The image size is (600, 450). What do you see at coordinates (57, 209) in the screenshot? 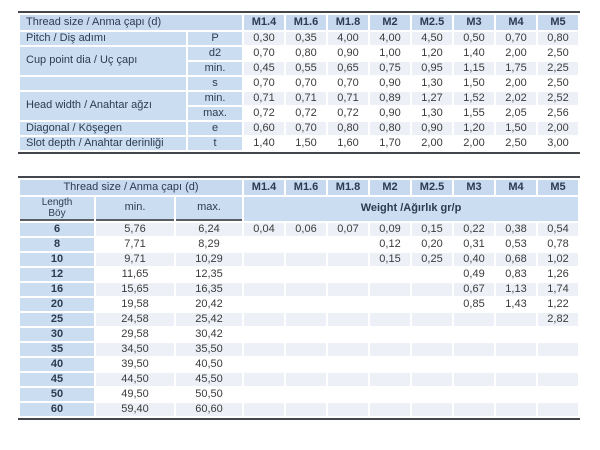
I see `length-column-header: Length Böy` at bounding box center [57, 209].